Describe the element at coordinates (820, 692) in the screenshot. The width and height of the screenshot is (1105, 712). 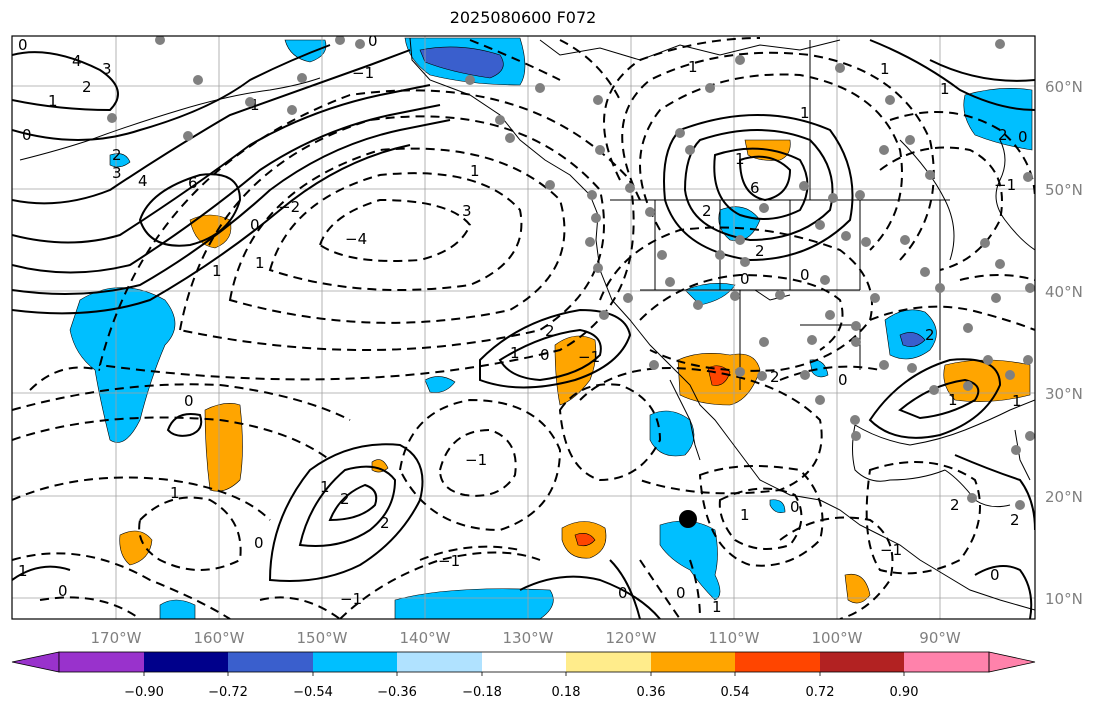
I see `colorbar-label: 0.72` at that location.